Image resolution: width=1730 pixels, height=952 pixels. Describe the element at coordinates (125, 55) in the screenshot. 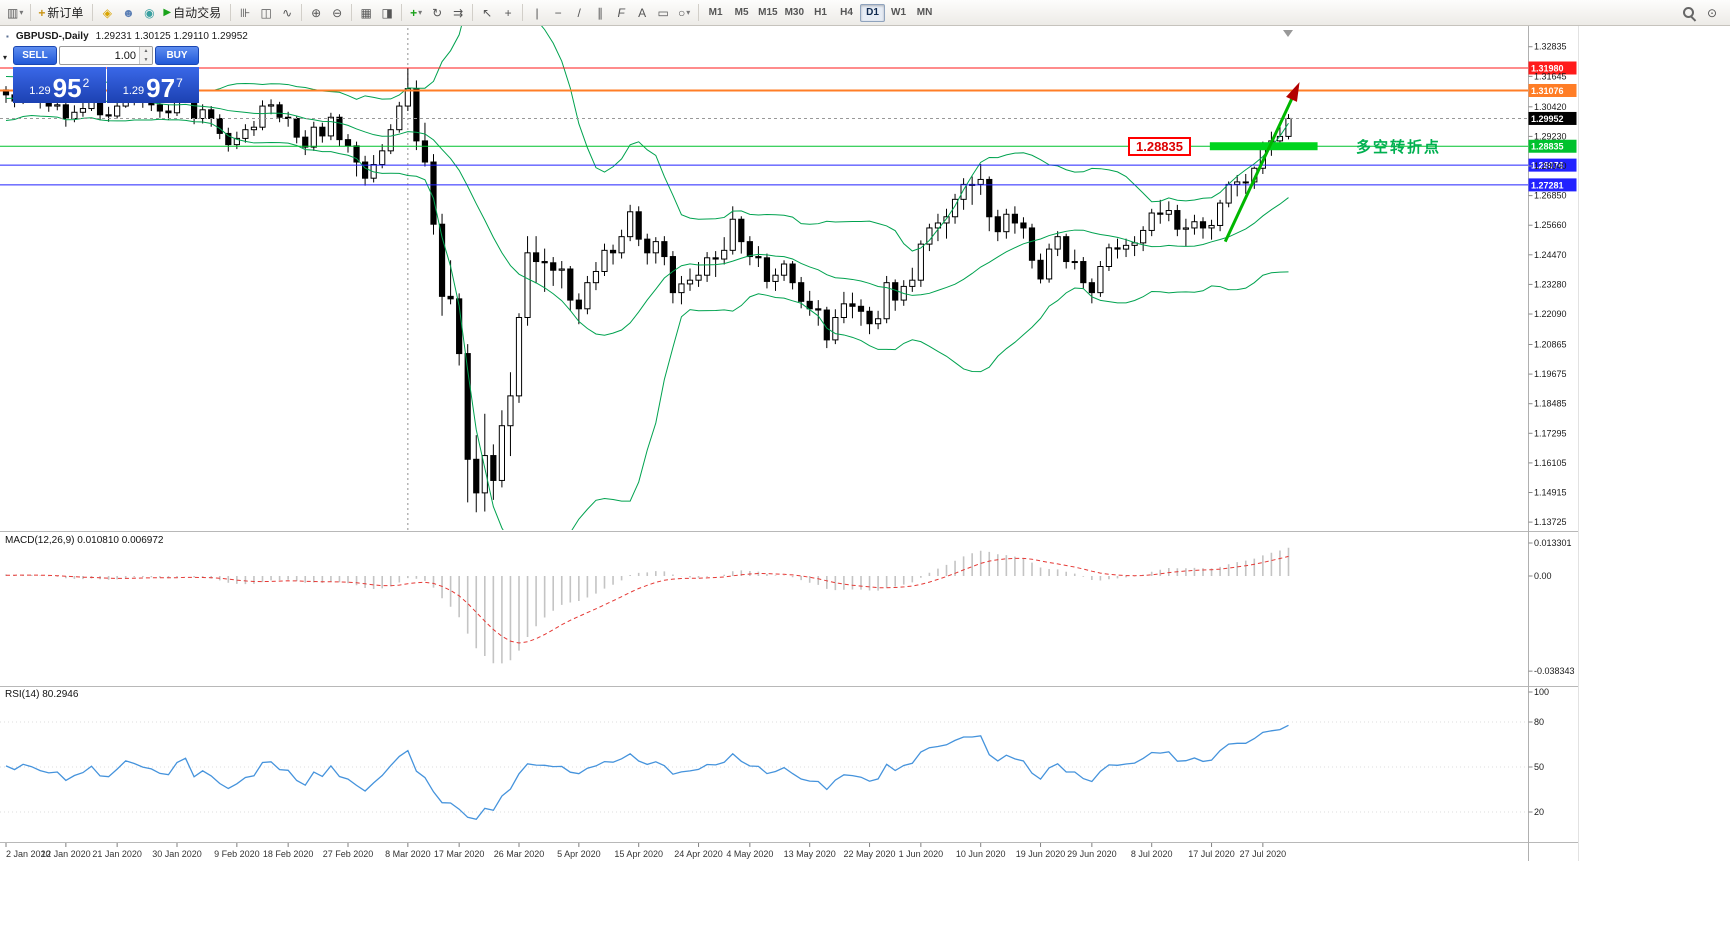

I see `volume-value: 1.00` at that location.